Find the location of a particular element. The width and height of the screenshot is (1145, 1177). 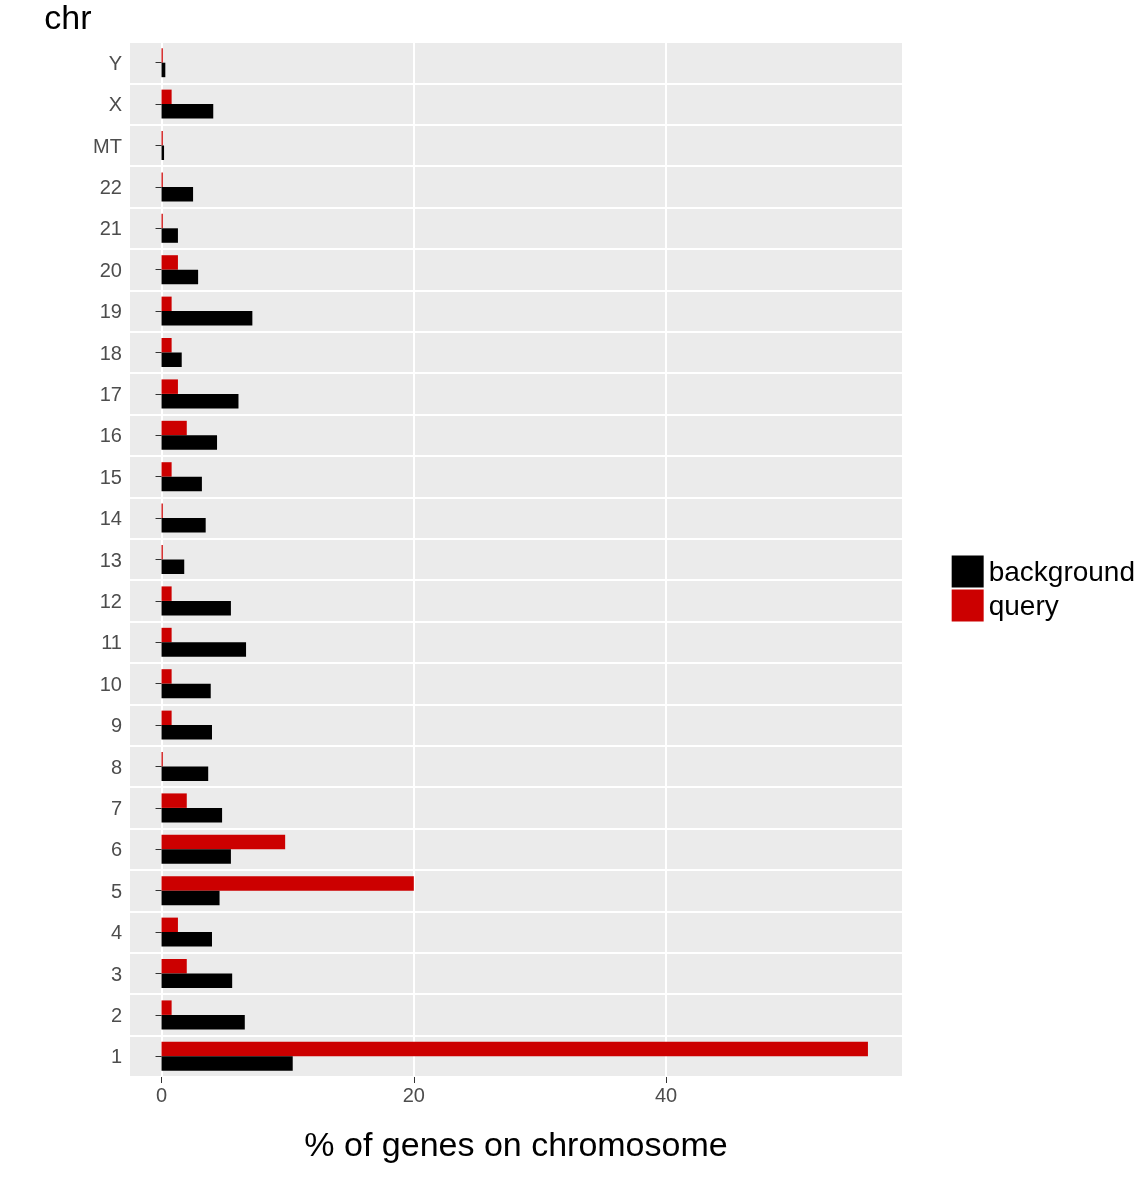

y-tick-label: 21 is located at coordinates (110, 228).